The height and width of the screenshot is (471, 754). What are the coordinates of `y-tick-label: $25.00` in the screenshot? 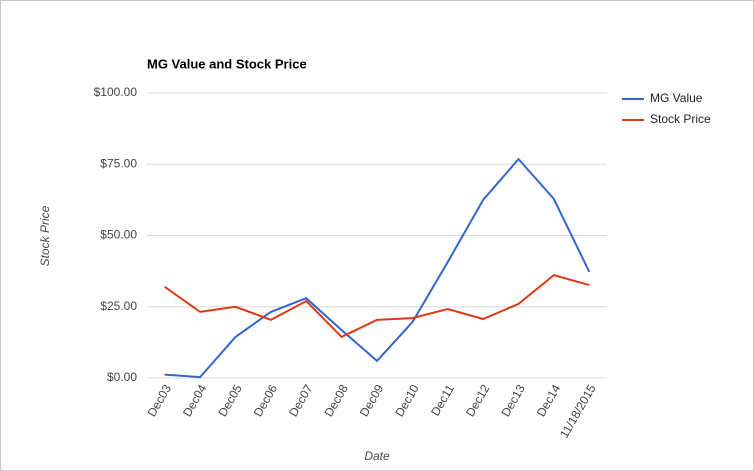 It's located at (118, 306).